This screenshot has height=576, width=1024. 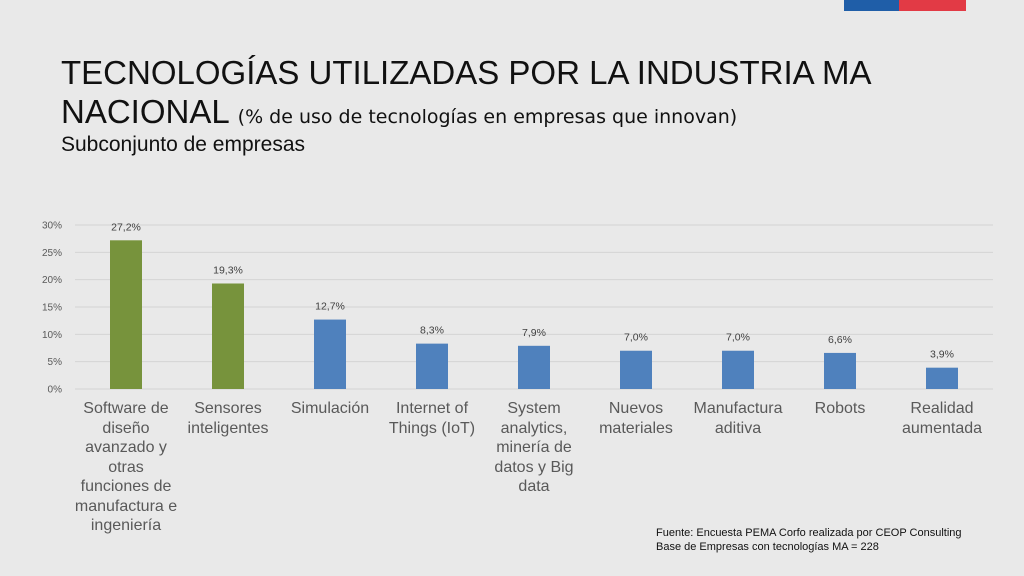 I want to click on value-label: 7,9%, so click(x=534, y=333).